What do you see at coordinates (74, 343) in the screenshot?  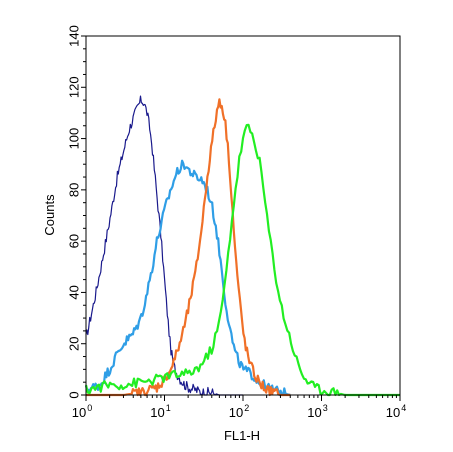 I see `y-tick-label: 20` at bounding box center [74, 343].